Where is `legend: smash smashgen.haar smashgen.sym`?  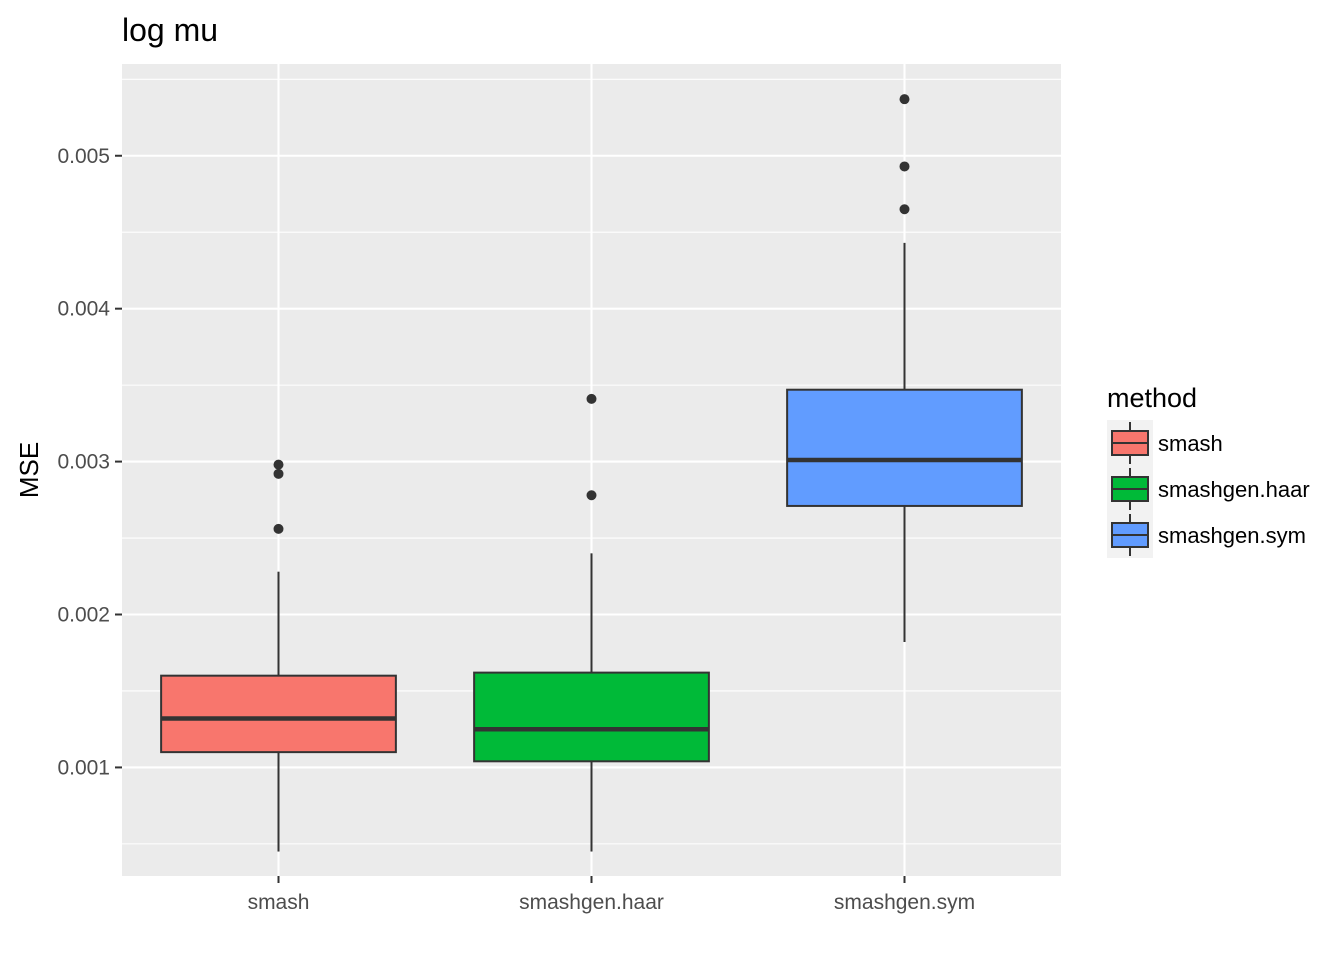 legend: smash smashgen.haar smashgen.sym is located at coordinates (1208, 489).